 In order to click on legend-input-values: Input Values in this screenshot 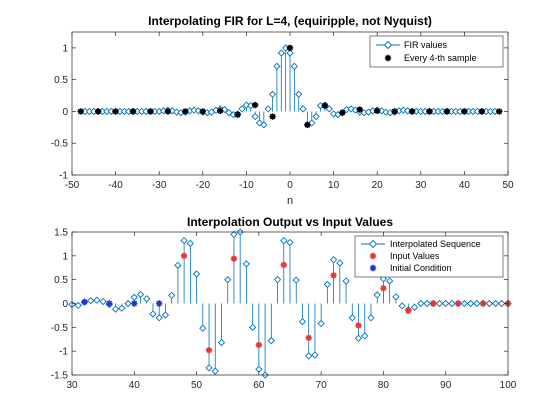, I will do `click(415, 256)`.